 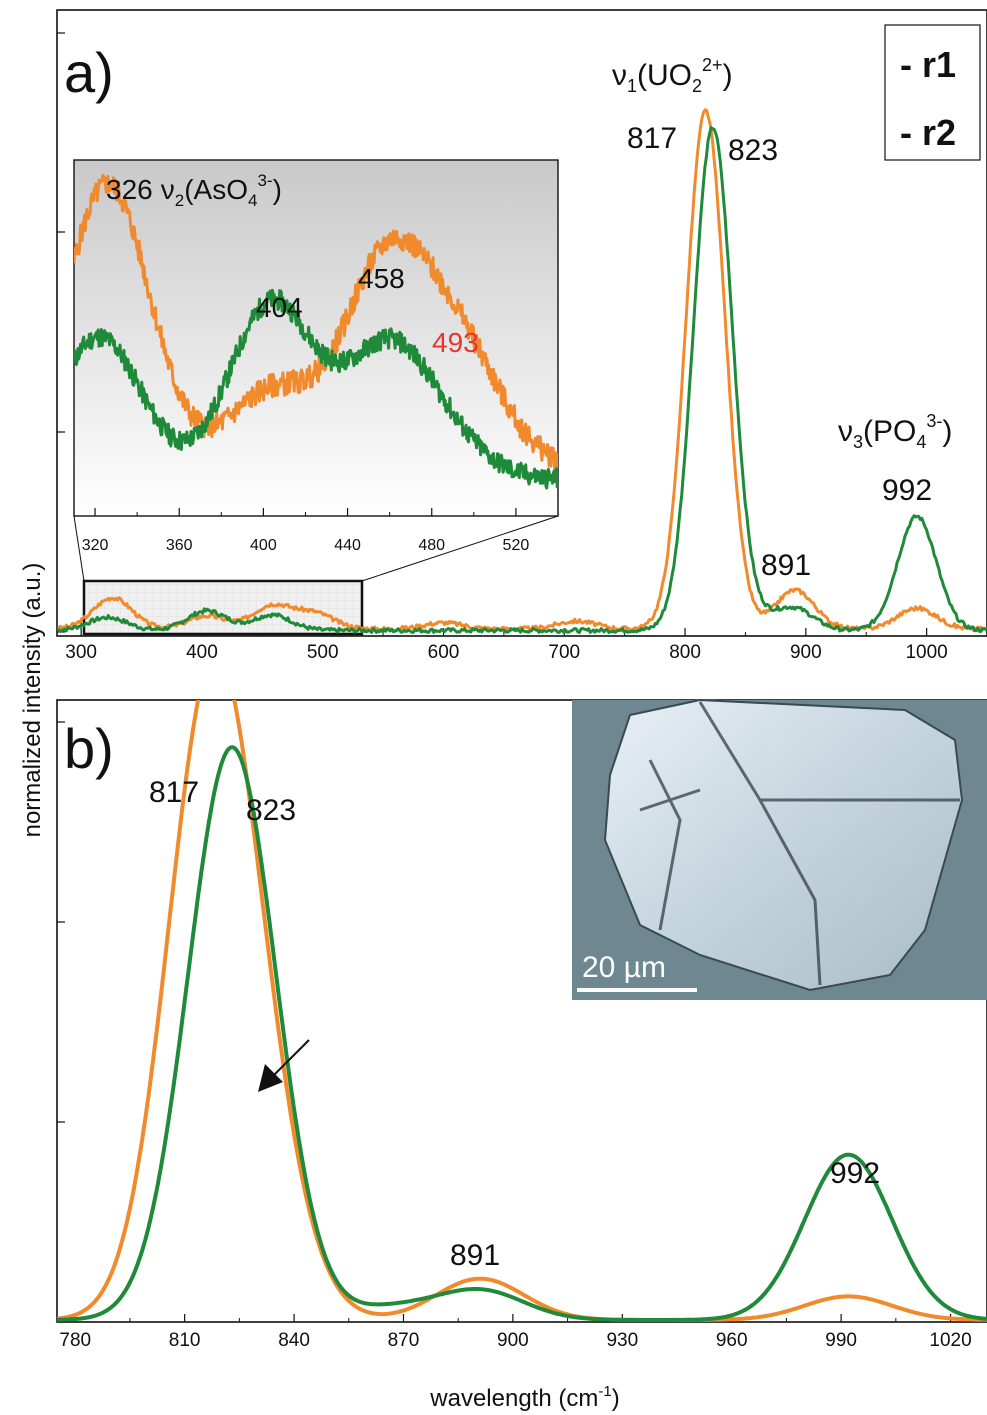 What do you see at coordinates (685, 652) in the screenshot?
I see `x-tick-label: 800` at bounding box center [685, 652].